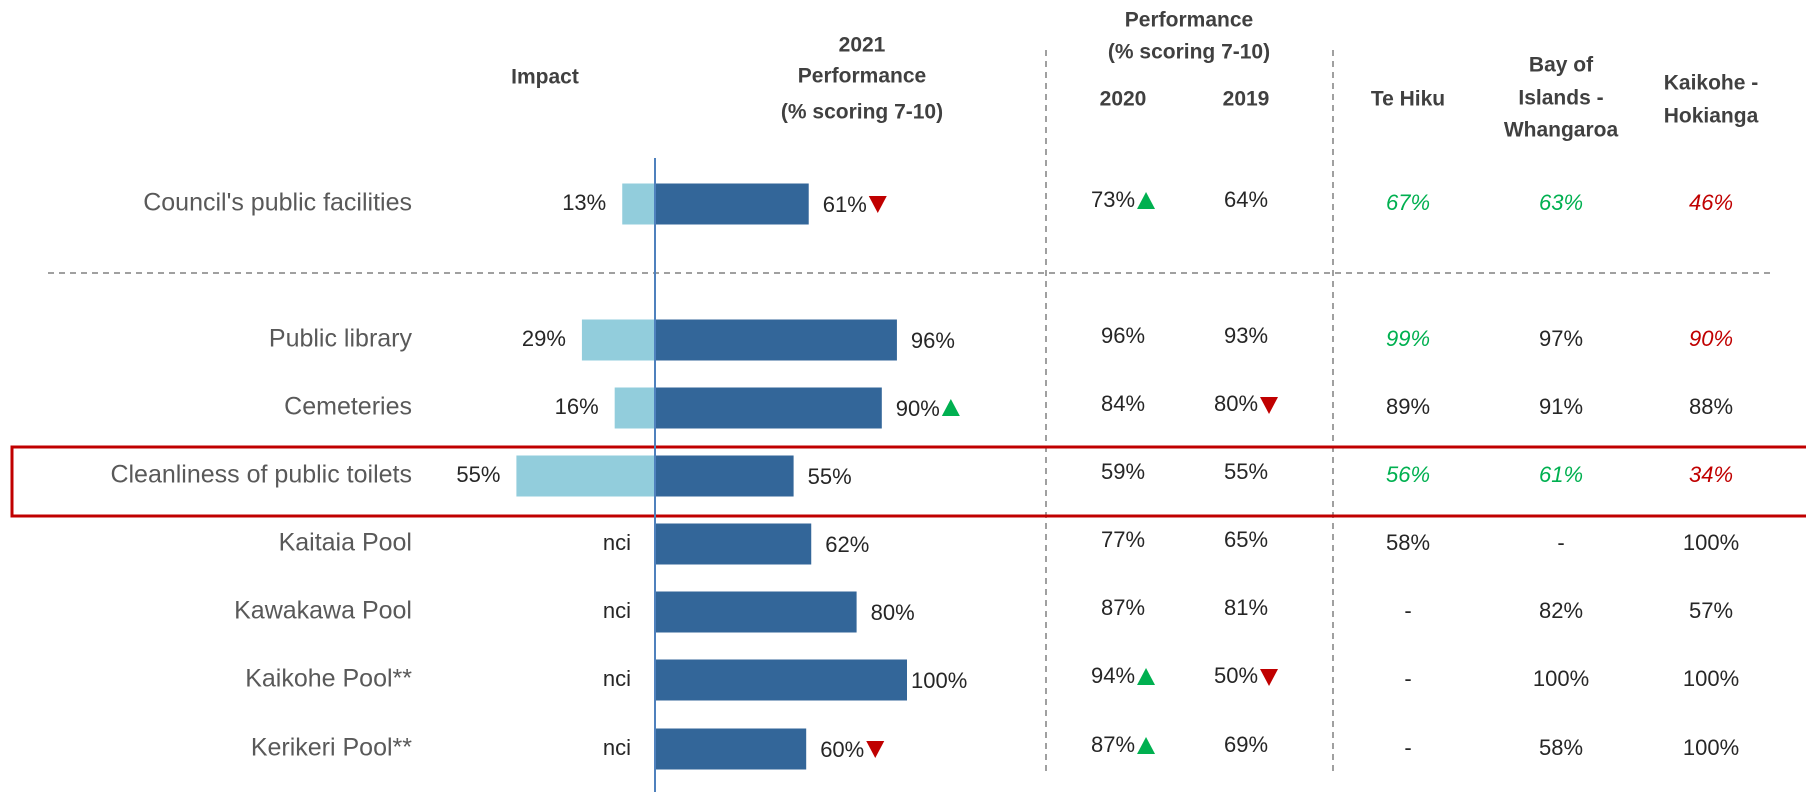  I want to click on cell-value: 80%, so click(1236, 403).